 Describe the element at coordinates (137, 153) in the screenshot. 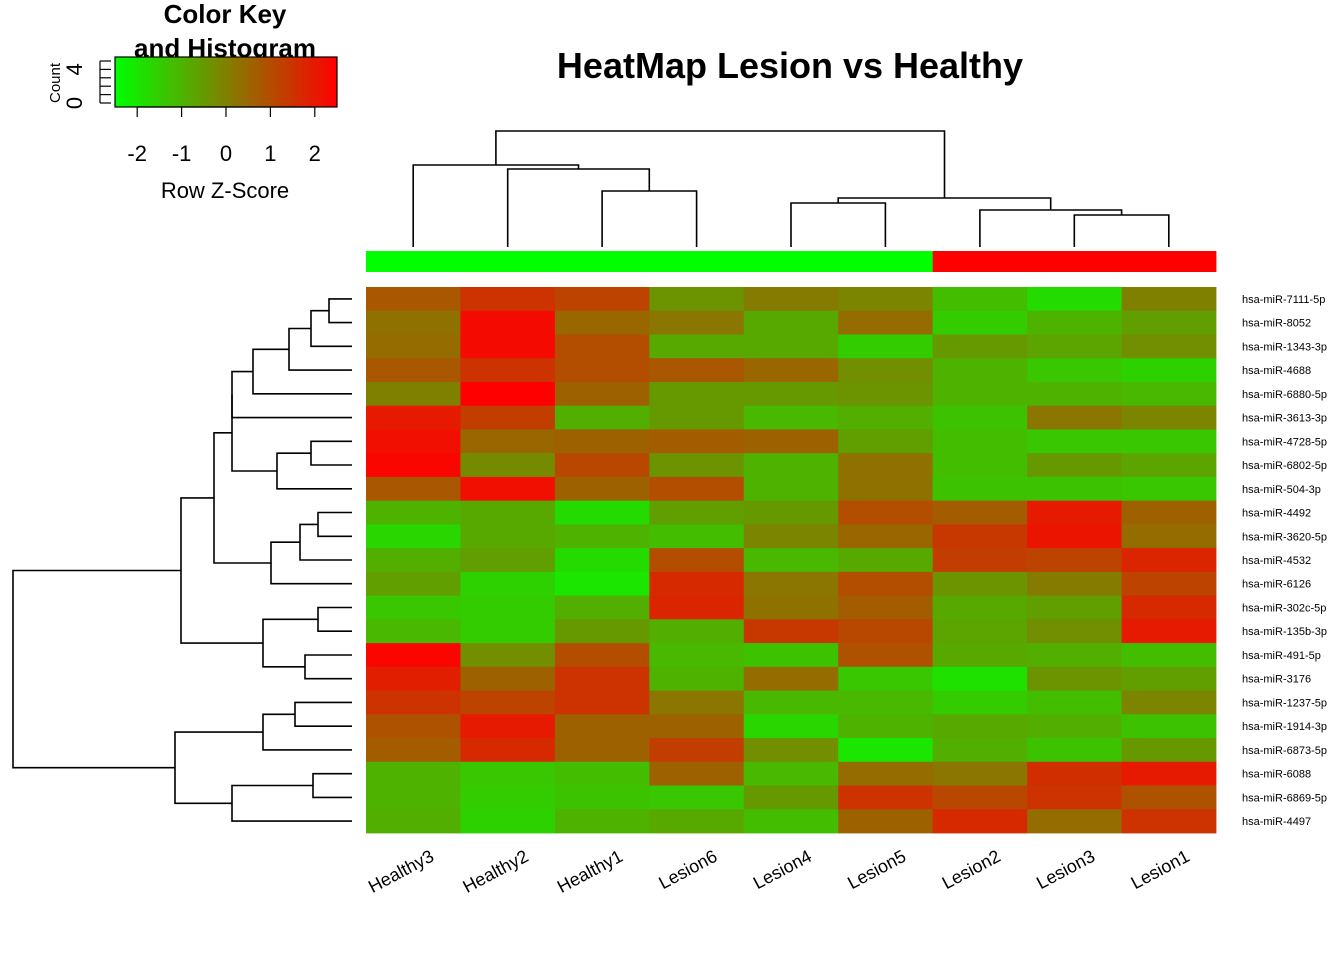

I see `color-key-tick-label: -2` at that location.